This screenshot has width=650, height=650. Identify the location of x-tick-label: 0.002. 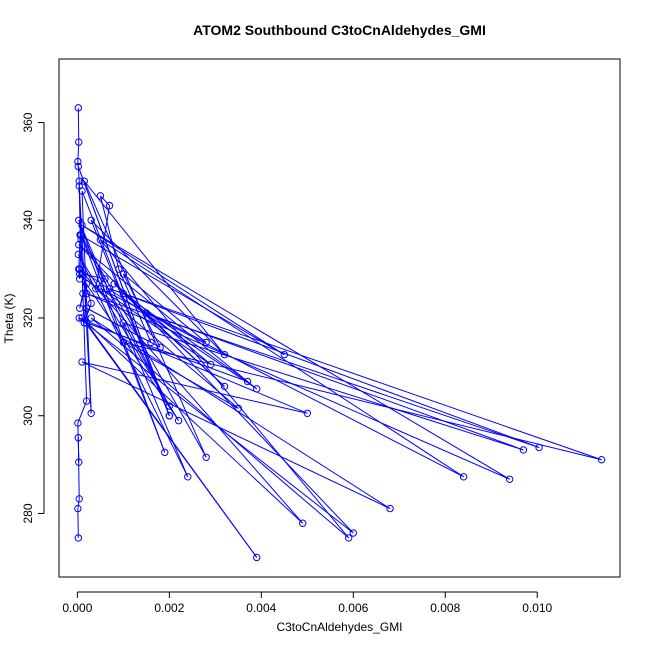
(169, 608).